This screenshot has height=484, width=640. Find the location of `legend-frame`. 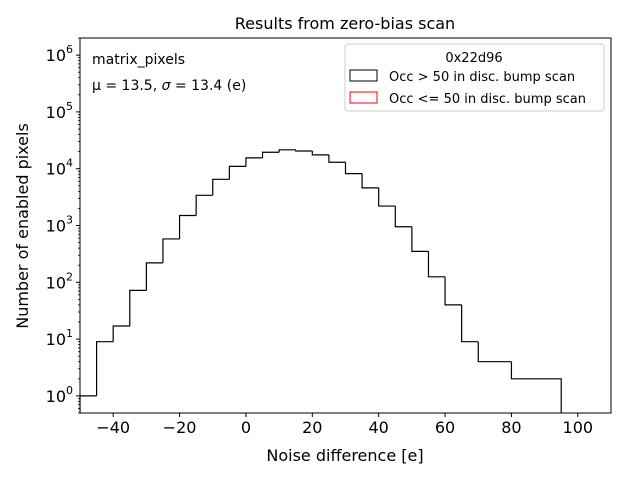

legend-frame is located at coordinates (474, 77).